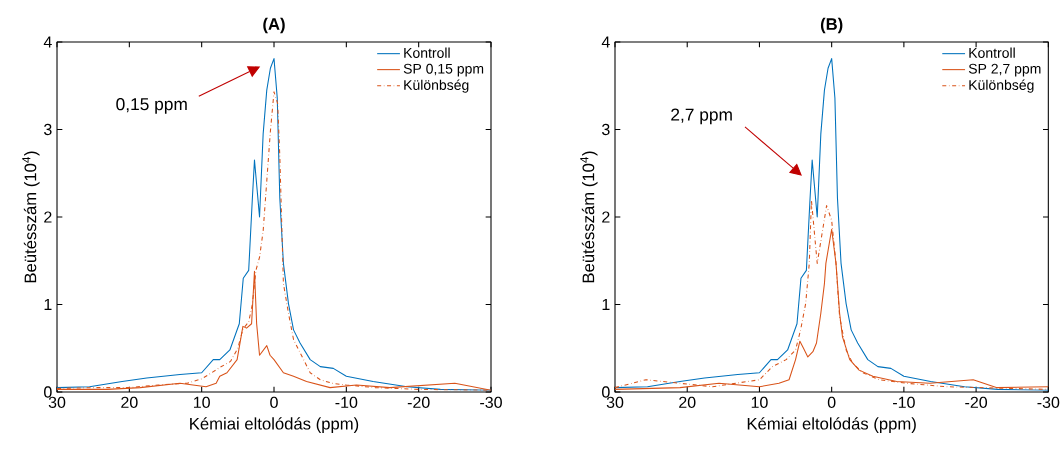 The width and height of the screenshot is (1062, 452). I want to click on legend-label: SP 2,7 ppm, so click(1004, 70).